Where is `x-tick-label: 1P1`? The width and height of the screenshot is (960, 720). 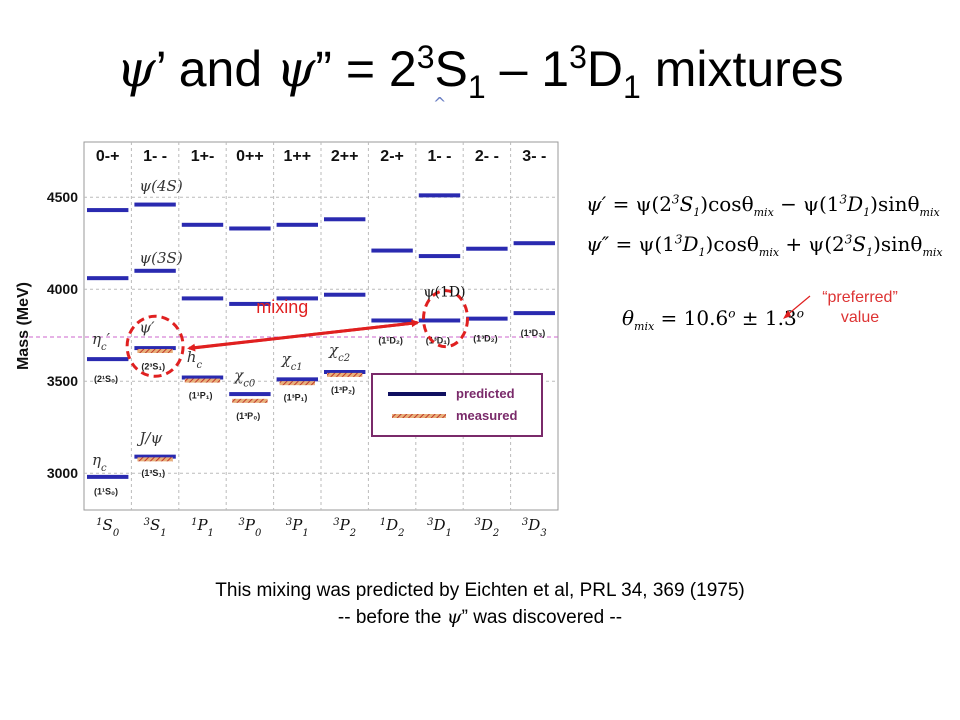 x-tick-label: 1P1 is located at coordinates (202, 527).